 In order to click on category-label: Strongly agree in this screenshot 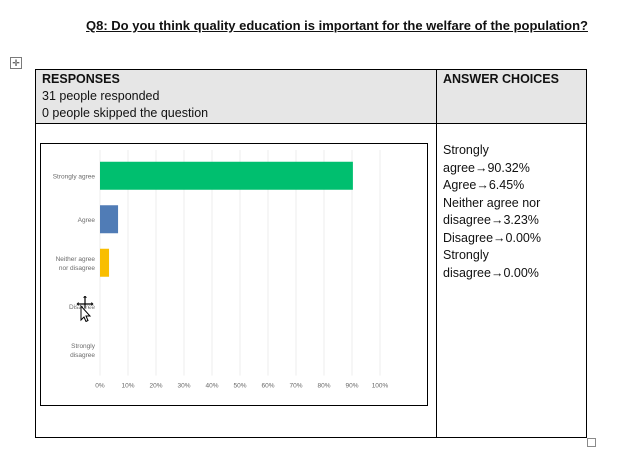, I will do `click(74, 176)`.